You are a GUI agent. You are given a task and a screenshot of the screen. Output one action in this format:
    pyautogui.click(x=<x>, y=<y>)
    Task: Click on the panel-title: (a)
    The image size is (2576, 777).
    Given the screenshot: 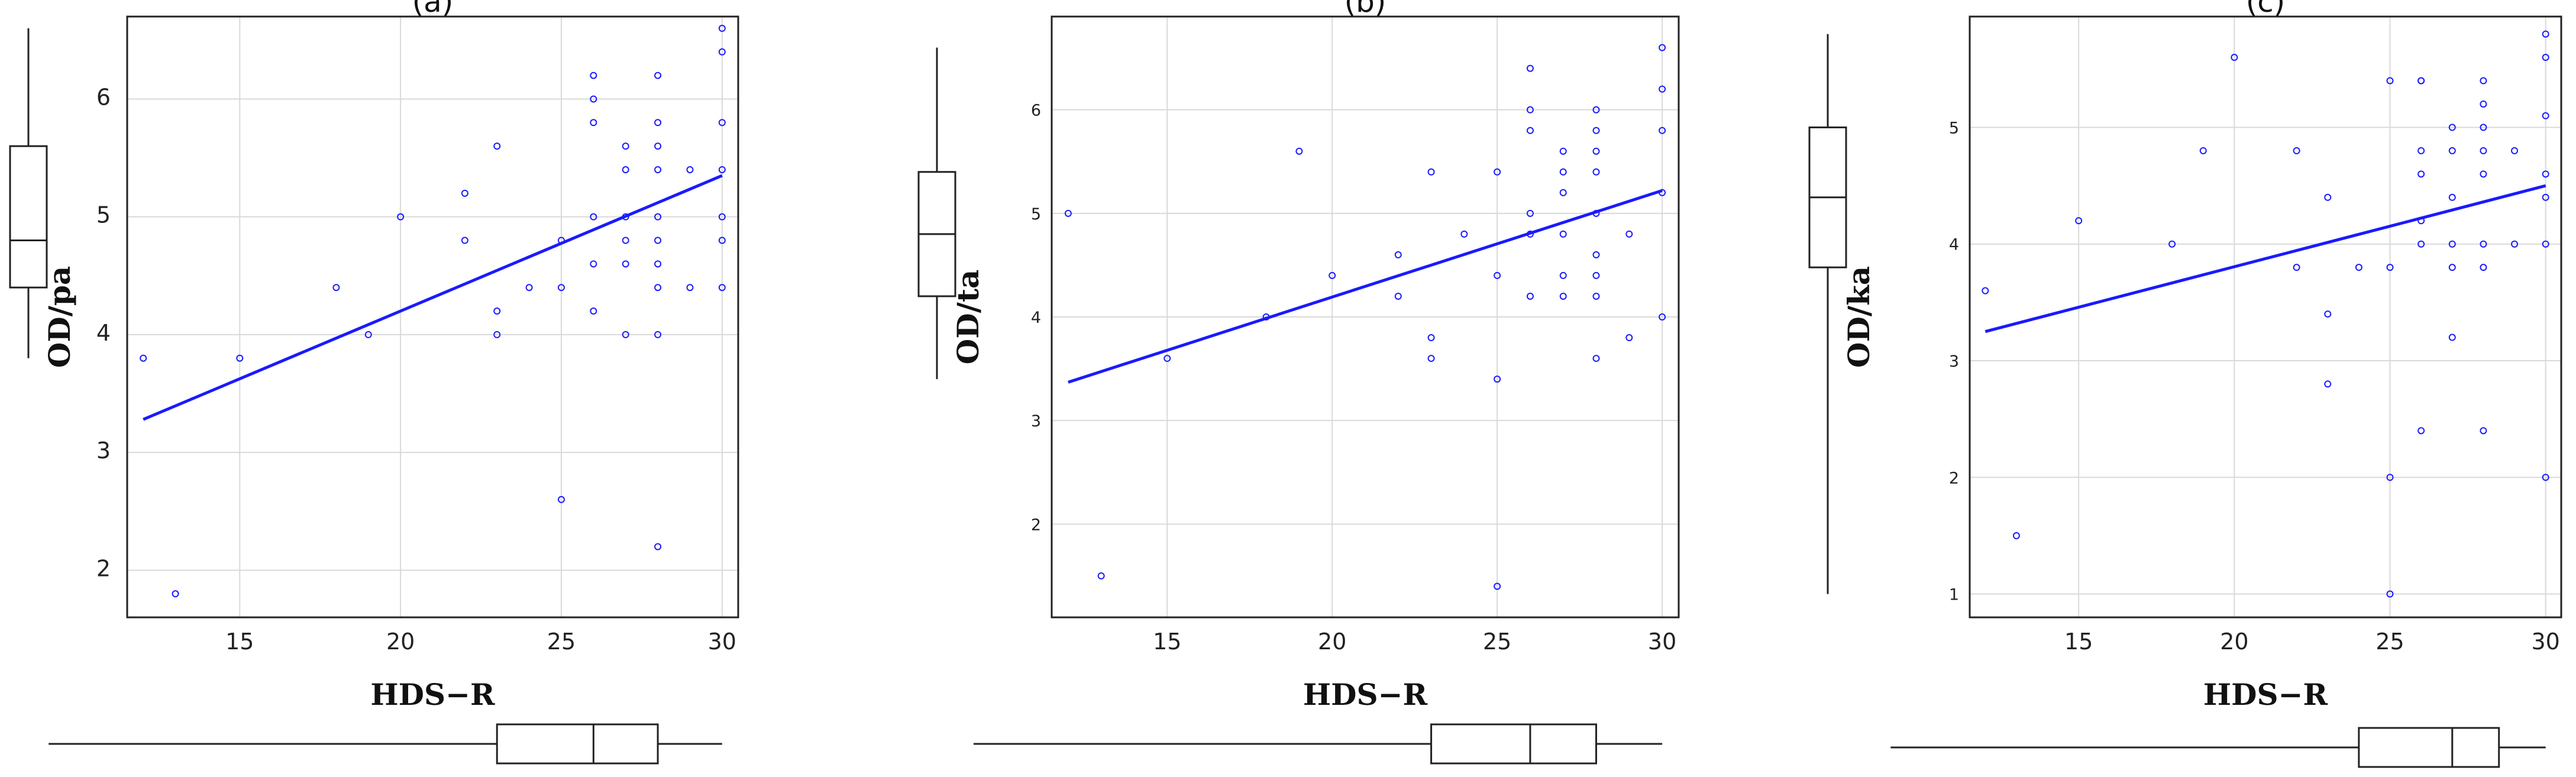 What is the action you would take?
    pyautogui.click(x=433, y=9)
    